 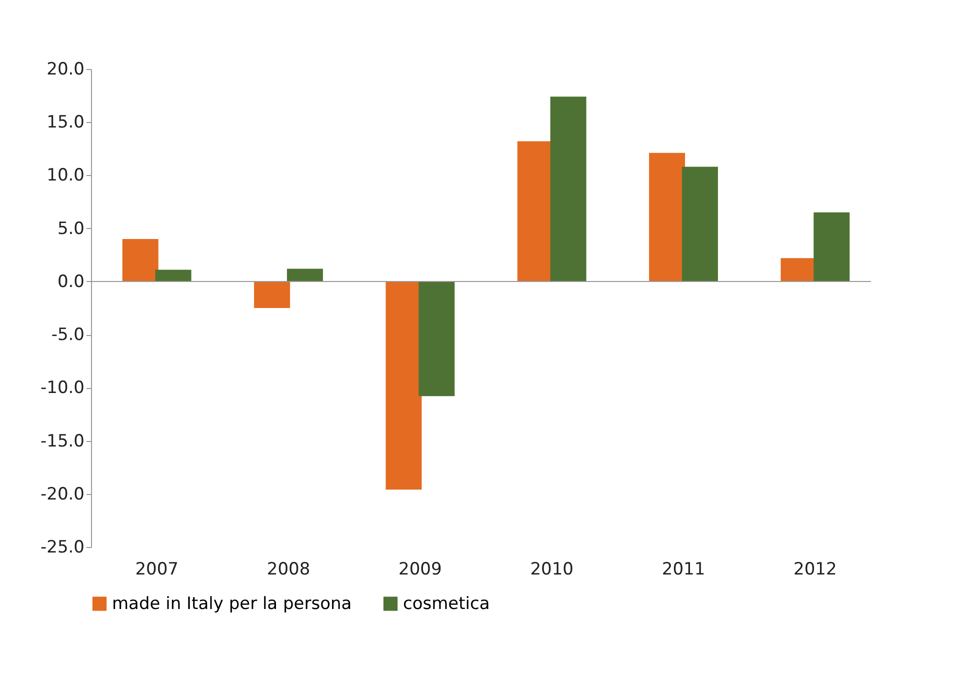 I want to click on x-tick-label: 2009, so click(x=420, y=570).